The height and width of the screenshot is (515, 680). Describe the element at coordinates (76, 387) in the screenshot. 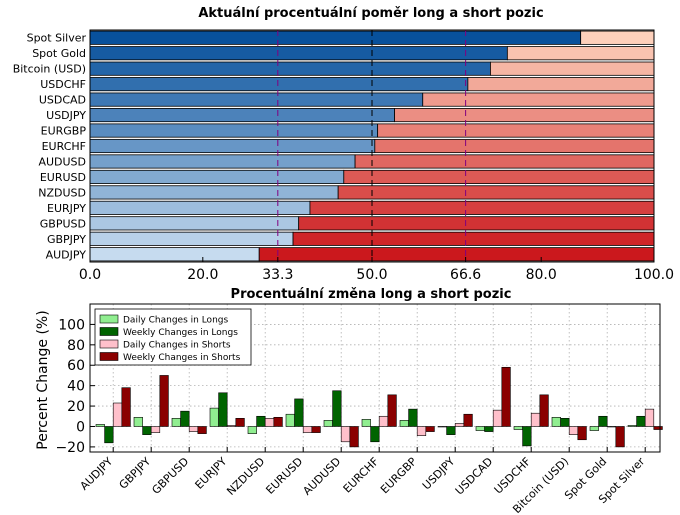

I see `y-tick-label: 40` at that location.